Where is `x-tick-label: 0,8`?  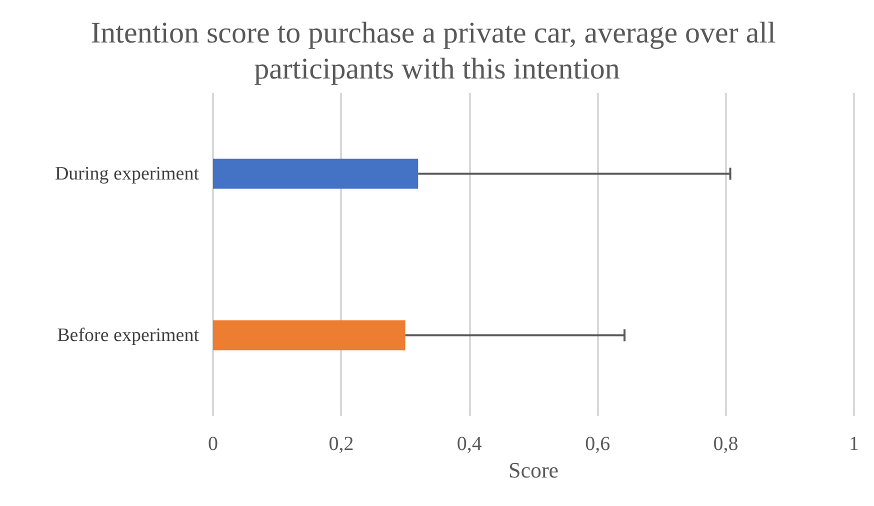
x-tick-label: 0,8 is located at coordinates (725, 444).